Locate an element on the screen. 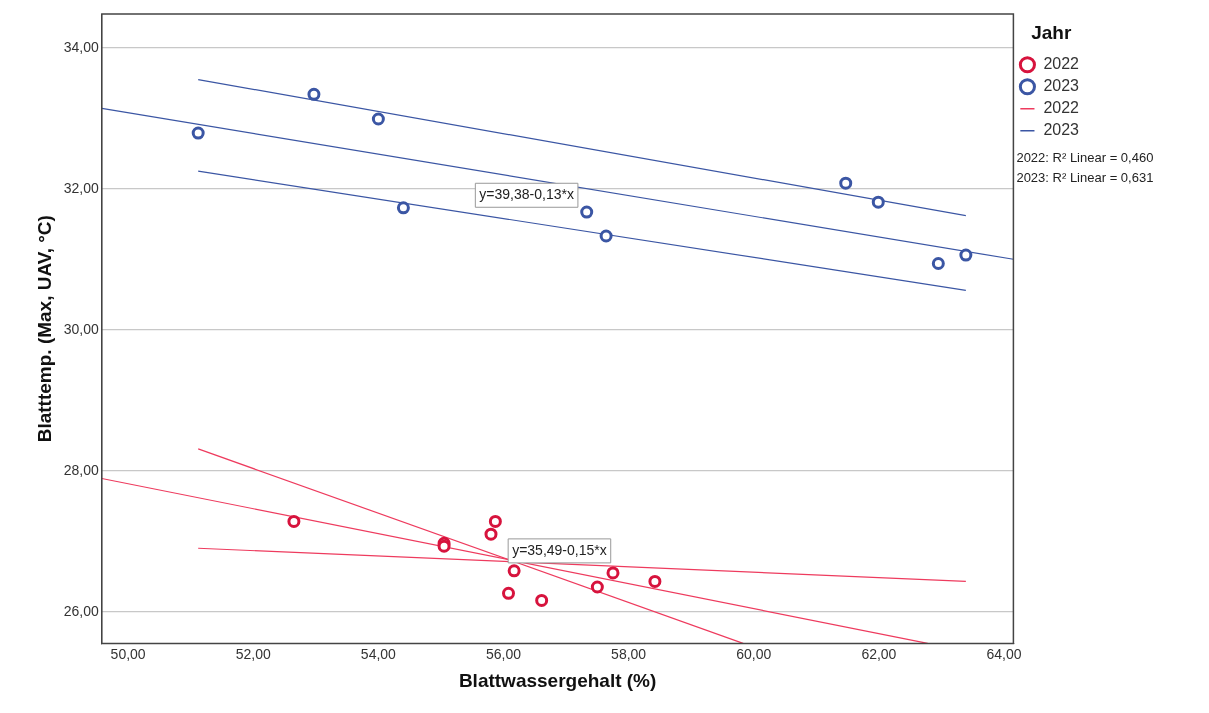  y-tick-label: 26,00 is located at coordinates (81, 610).